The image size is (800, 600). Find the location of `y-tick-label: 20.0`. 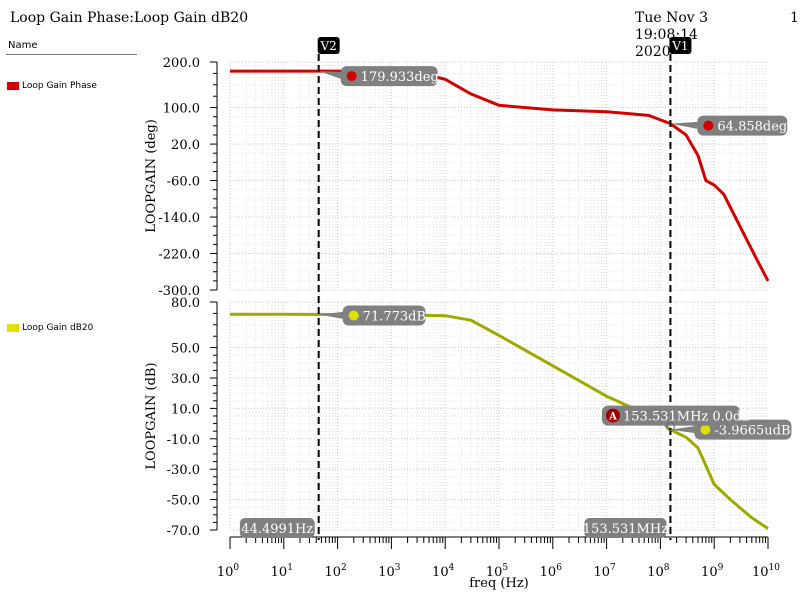

y-tick-label: 20.0 is located at coordinates (185, 145).